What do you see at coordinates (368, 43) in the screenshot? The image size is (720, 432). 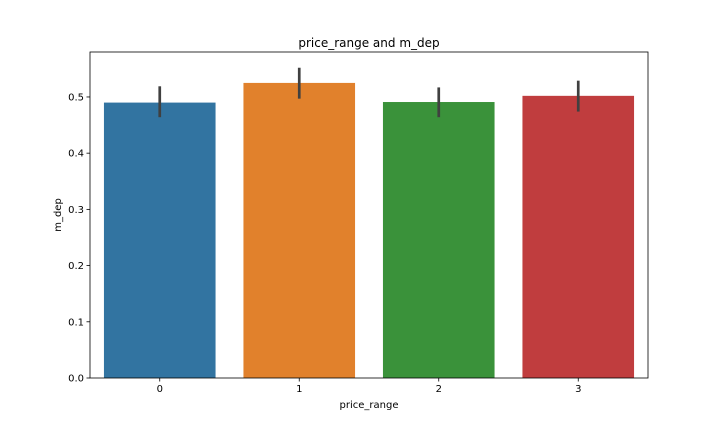 I see `chart-title: price_range and m_dep` at bounding box center [368, 43].